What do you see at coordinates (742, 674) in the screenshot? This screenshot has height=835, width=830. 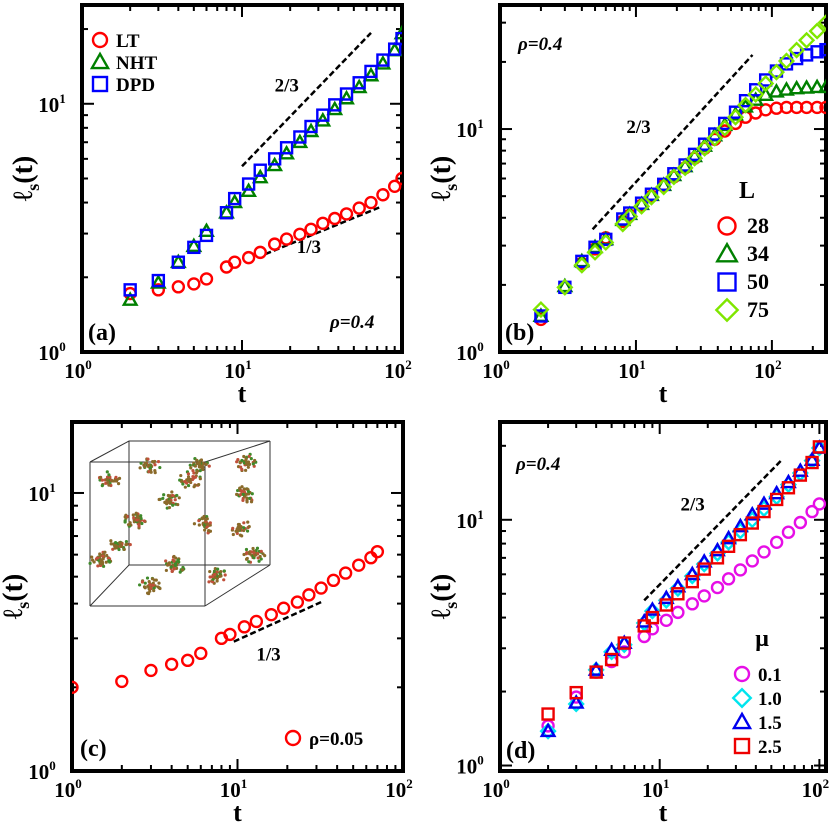 I see `legend-marker` at bounding box center [742, 674].